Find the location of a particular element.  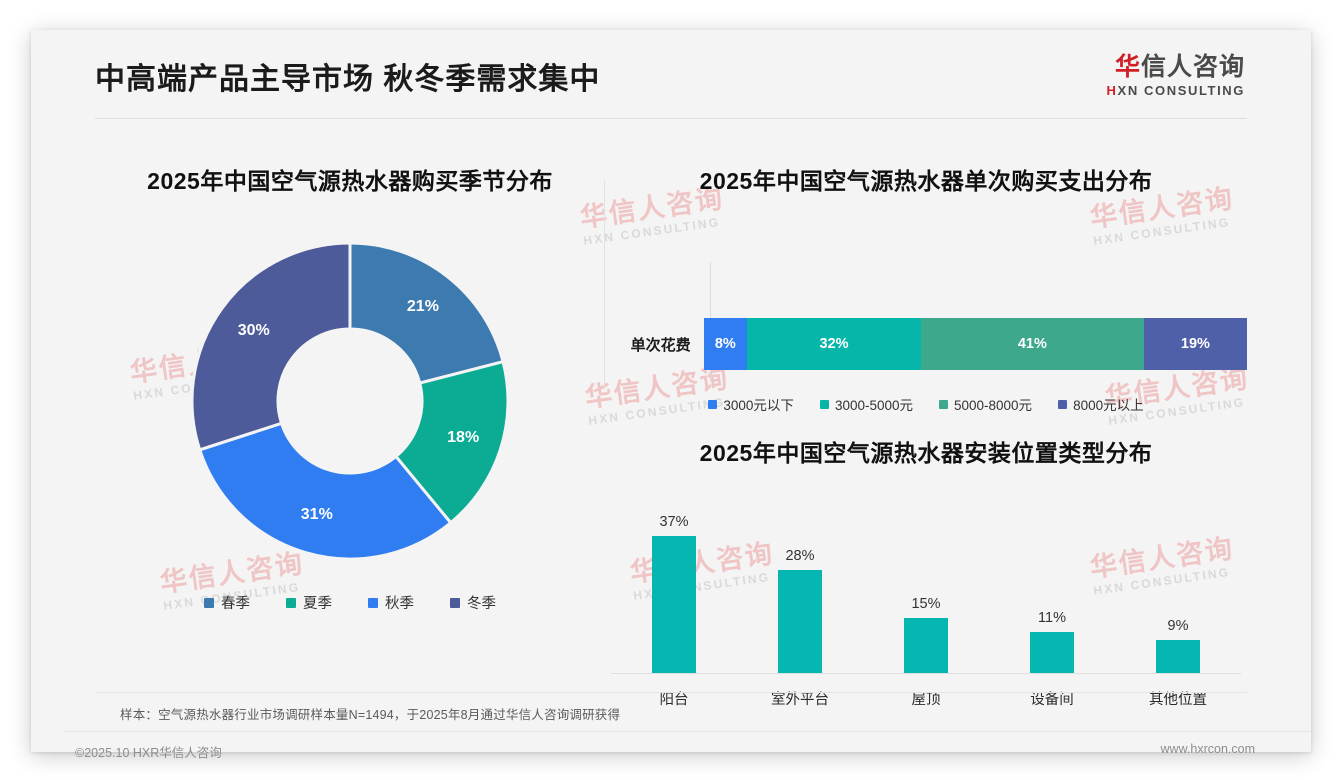

footnote-divider is located at coordinates (671, 692).